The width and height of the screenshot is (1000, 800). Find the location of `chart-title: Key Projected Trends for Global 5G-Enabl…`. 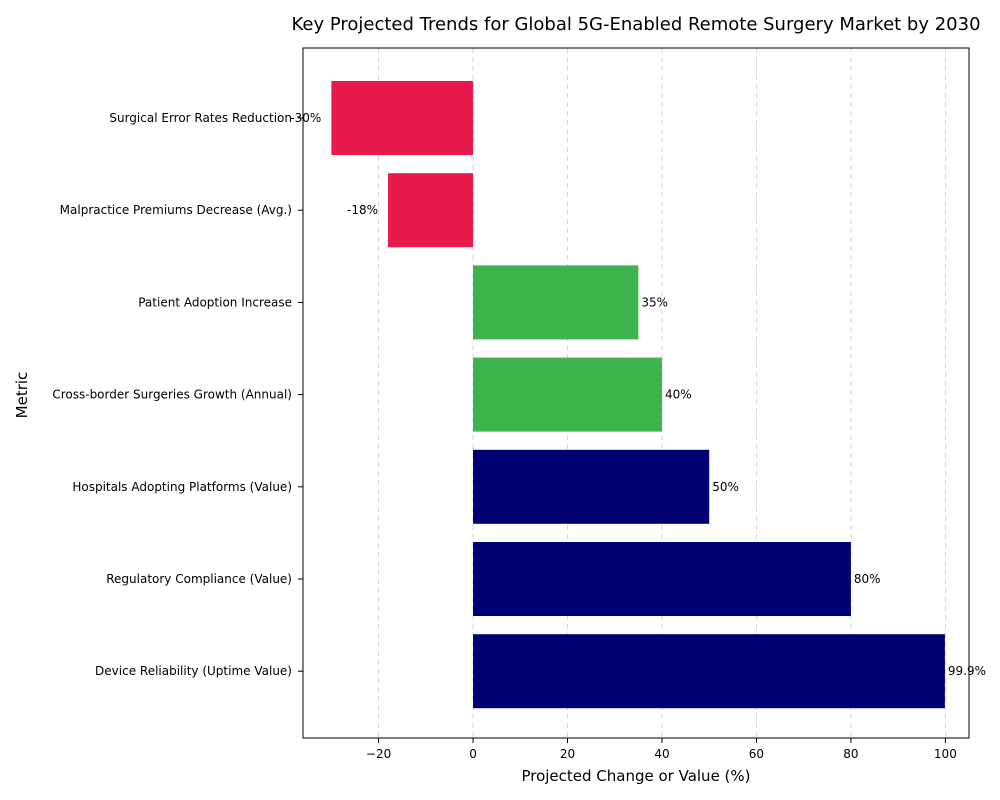

chart-title: Key Projected Trends for Global 5G-Enabl… is located at coordinates (635, 24).